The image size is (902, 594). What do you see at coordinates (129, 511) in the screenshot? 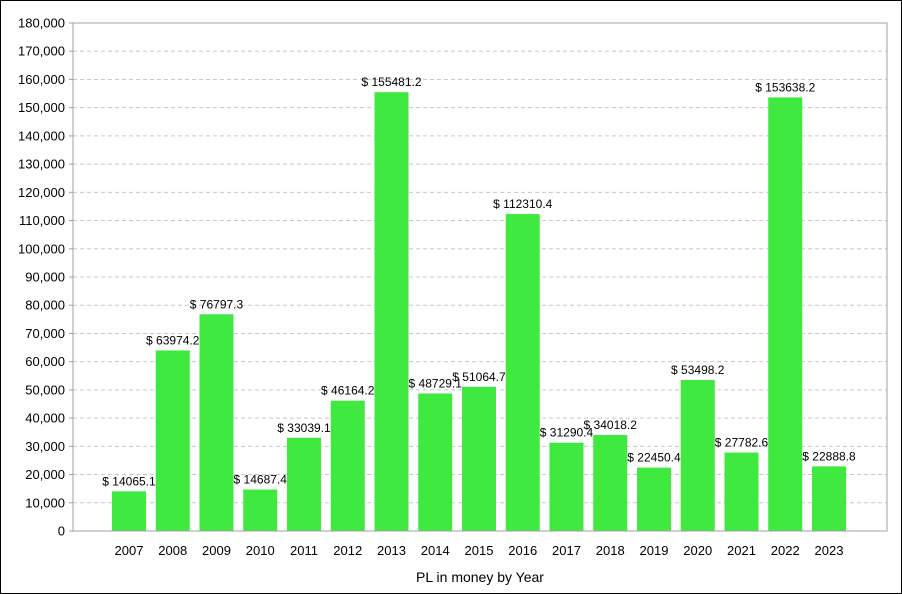
I see `bar-2007` at bounding box center [129, 511].